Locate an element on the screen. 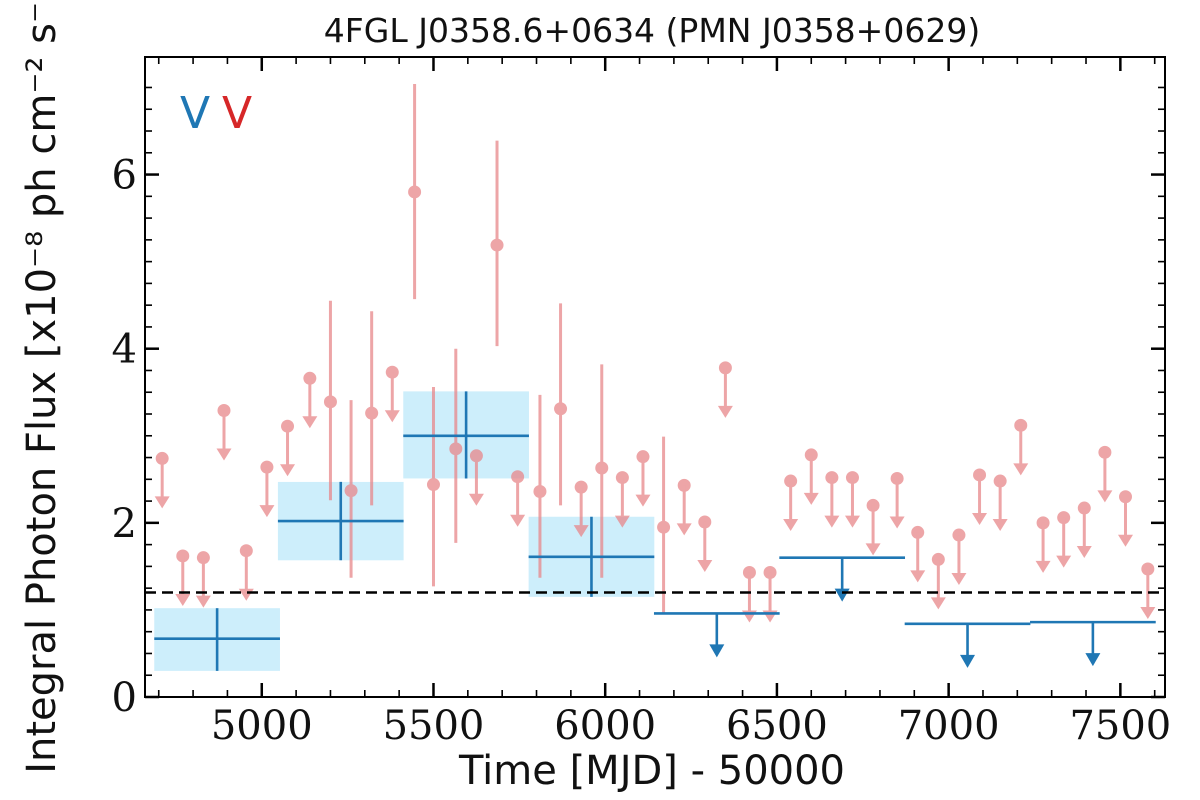 This screenshot has width=1200, height=800. chart-title: 4FGL J0358.6+0634 (PMN J0358+0629) is located at coordinates (652, 30).